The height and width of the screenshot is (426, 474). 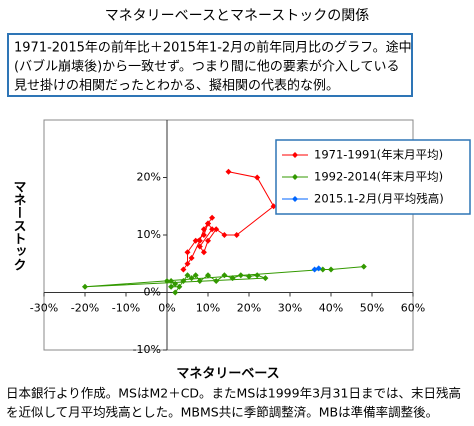 I want to click on y-tick-label: -10%, so click(x=147, y=349).